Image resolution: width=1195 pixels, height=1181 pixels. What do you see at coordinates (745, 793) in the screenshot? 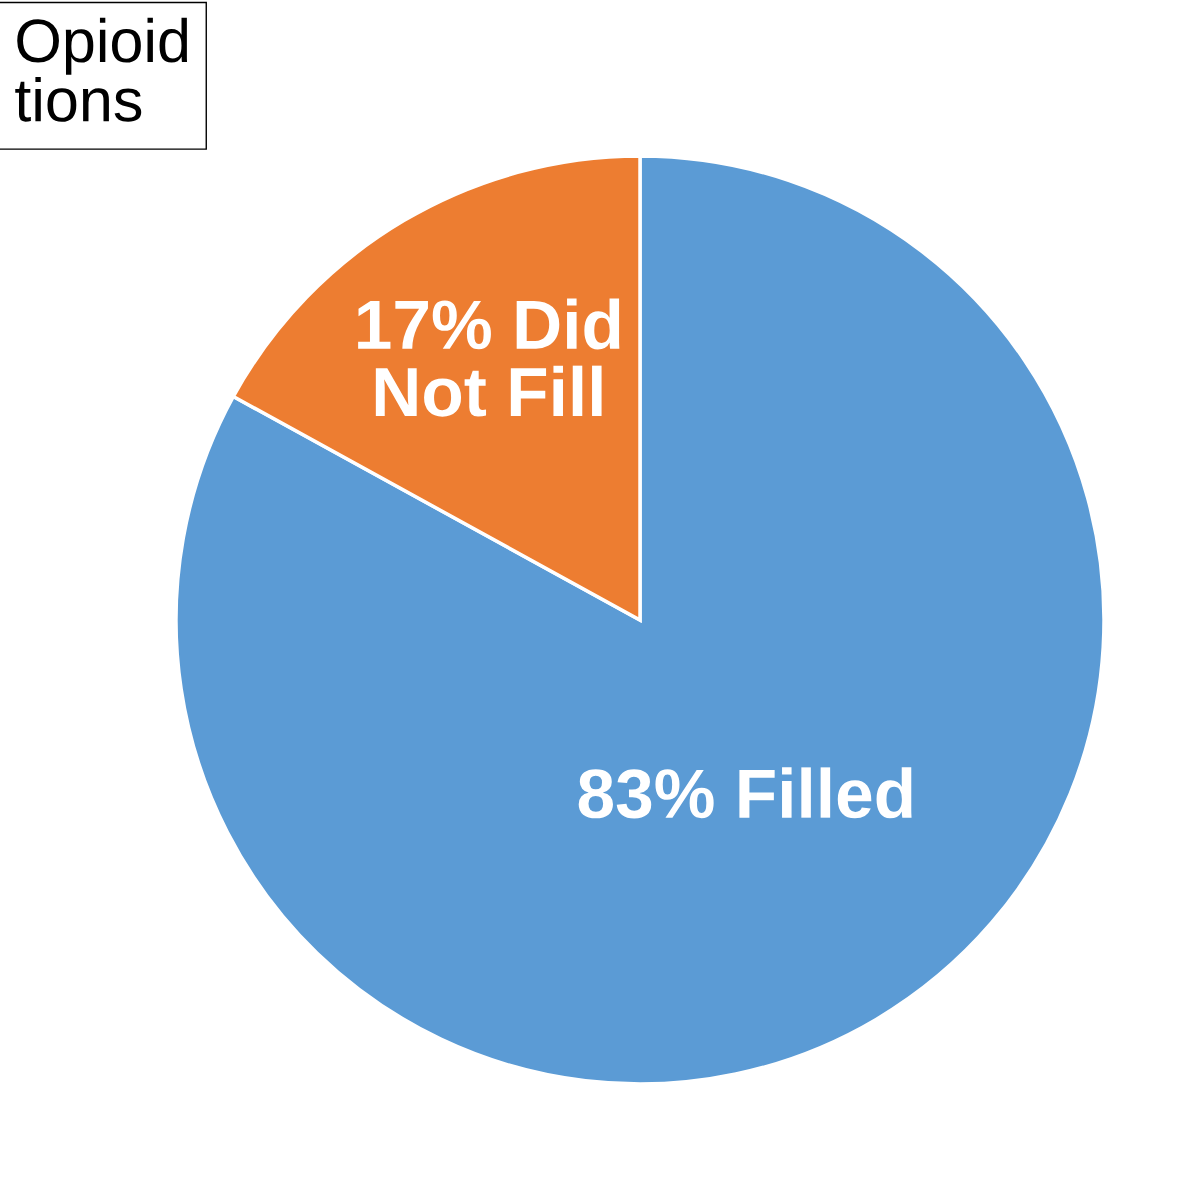
I see `slice-label: 83% Filled` at bounding box center [745, 793].